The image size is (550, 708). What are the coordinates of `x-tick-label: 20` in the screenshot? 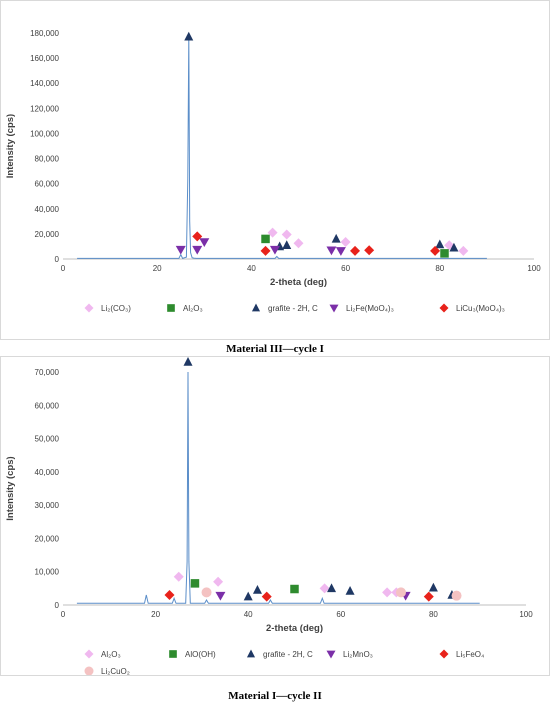 It's located at (155, 614).